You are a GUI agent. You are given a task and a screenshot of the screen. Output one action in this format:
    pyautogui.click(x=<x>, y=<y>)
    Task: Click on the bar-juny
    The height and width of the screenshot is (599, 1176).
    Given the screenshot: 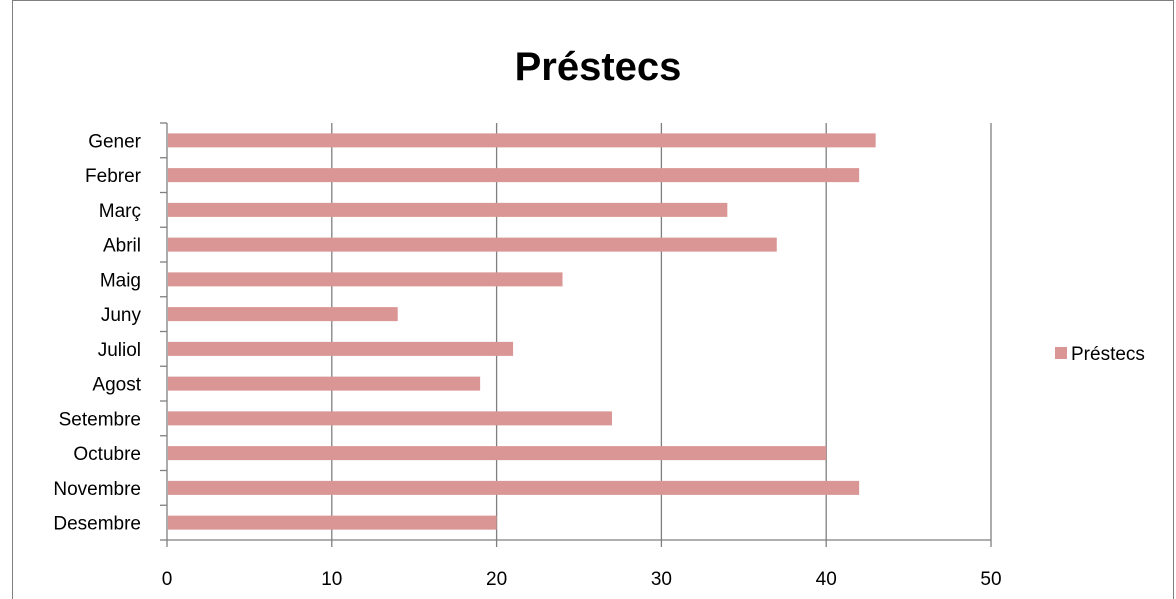 What is the action you would take?
    pyautogui.click(x=283, y=314)
    